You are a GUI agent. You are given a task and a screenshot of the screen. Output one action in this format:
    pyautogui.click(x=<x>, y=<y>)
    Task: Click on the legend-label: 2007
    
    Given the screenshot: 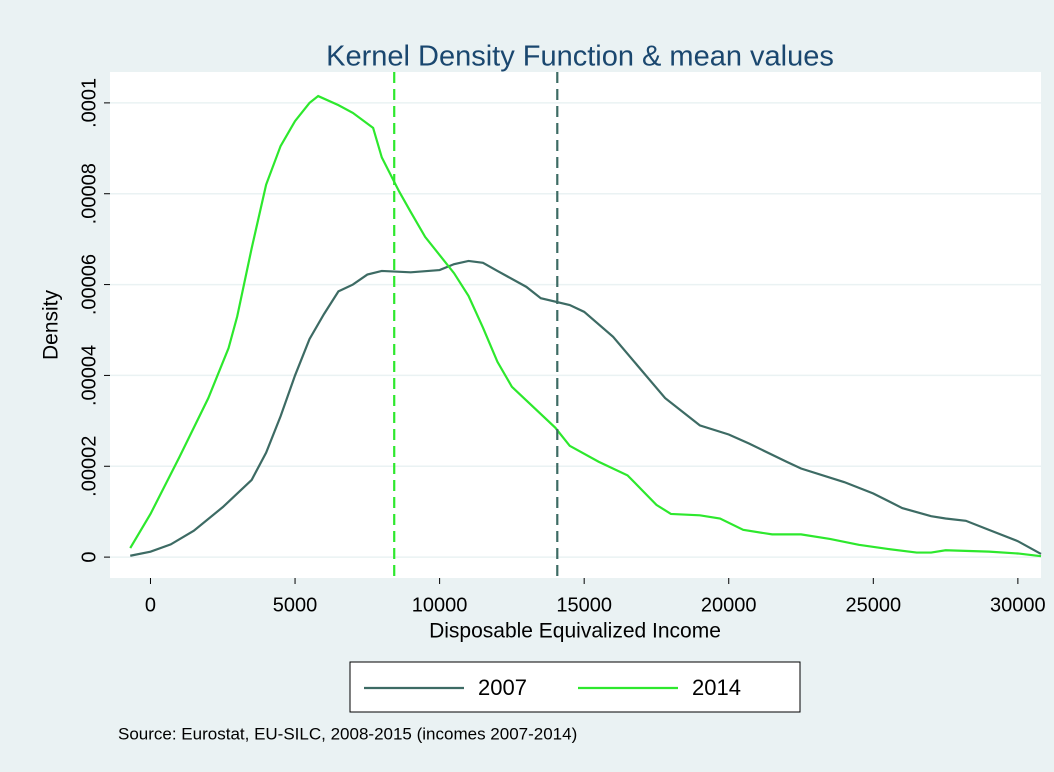 What is the action you would take?
    pyautogui.click(x=502, y=687)
    